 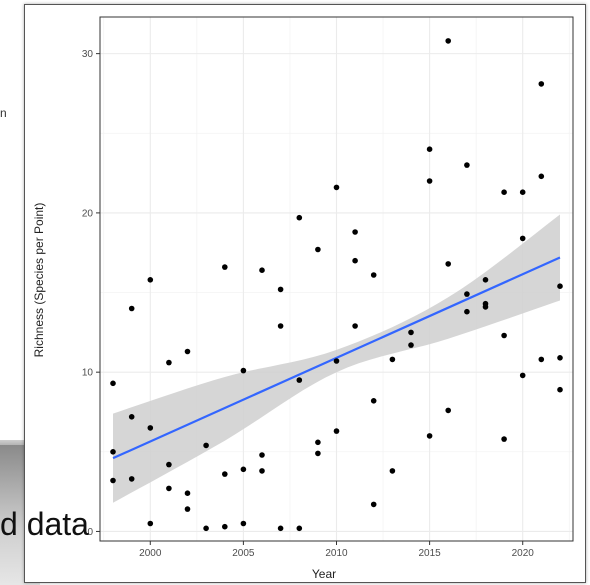 What do you see at coordinates (44, 524) in the screenshot?
I see `slide-caption-fragment: d data` at bounding box center [44, 524].